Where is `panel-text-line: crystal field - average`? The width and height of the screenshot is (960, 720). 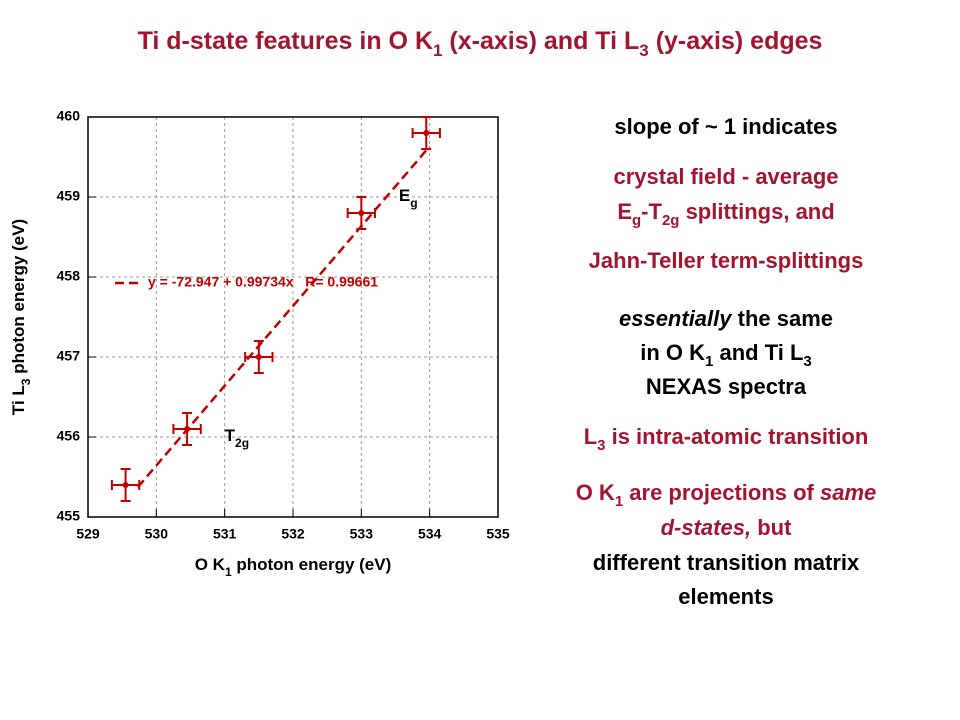
panel-text-line: crystal field - average is located at coordinates (725, 176).